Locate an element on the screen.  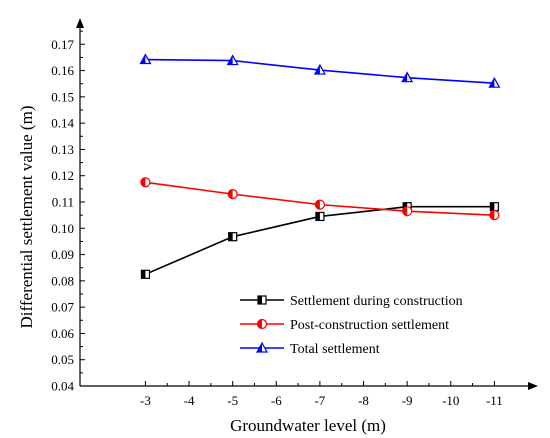
y-tick-label: 0.16 is located at coordinates (62, 70).